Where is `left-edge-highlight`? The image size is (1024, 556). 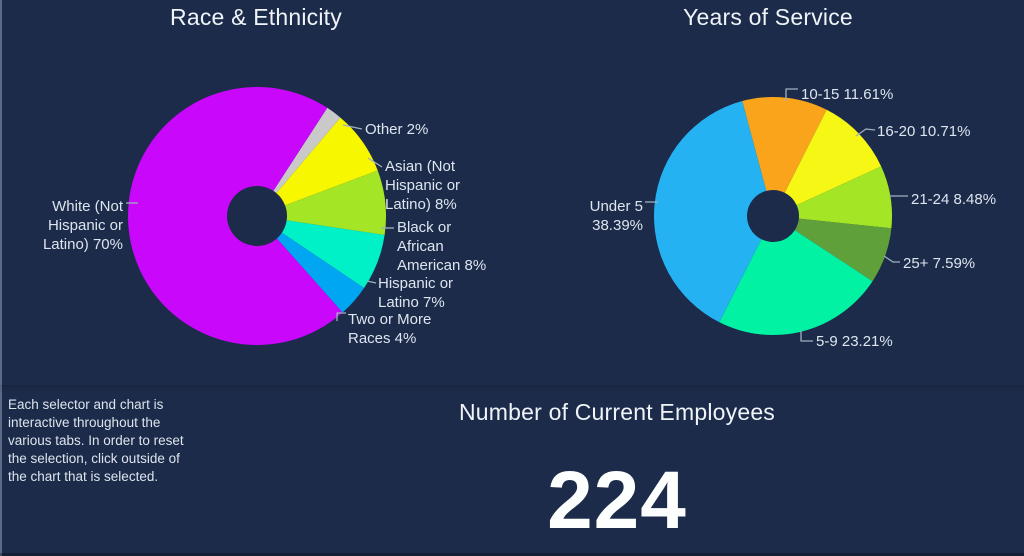 left-edge-highlight is located at coordinates (1, 278).